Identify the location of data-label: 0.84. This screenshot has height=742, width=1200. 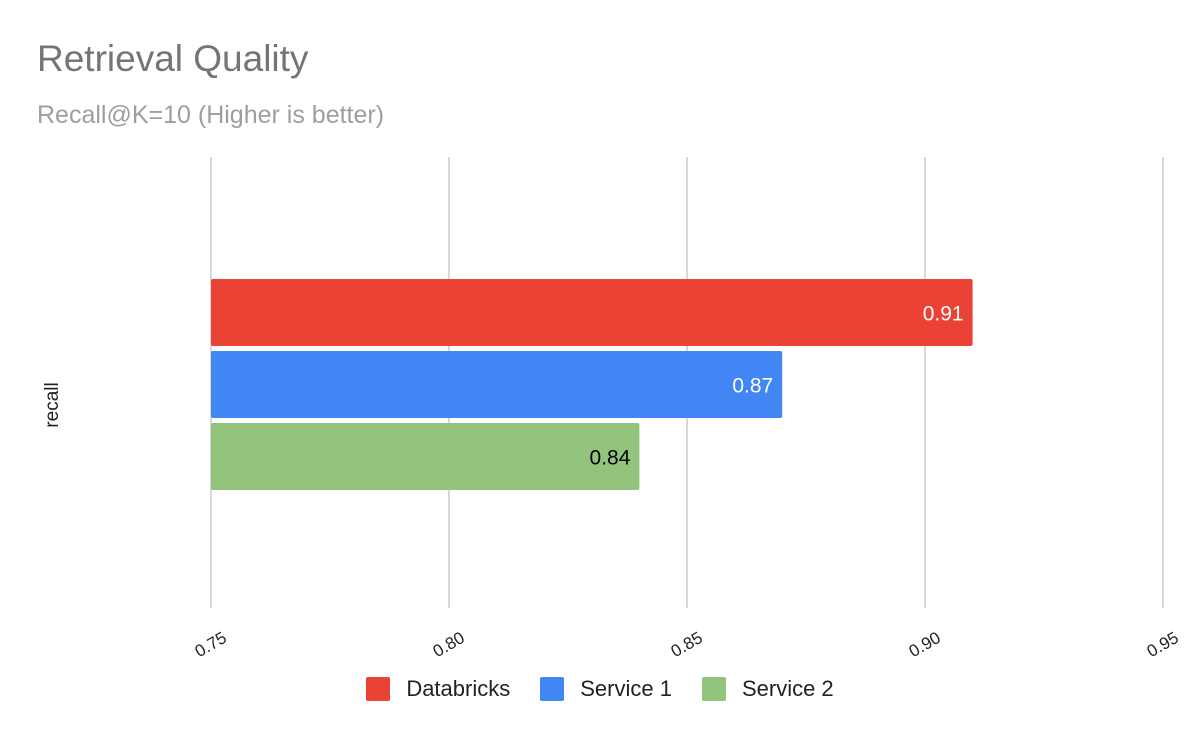
(610, 458).